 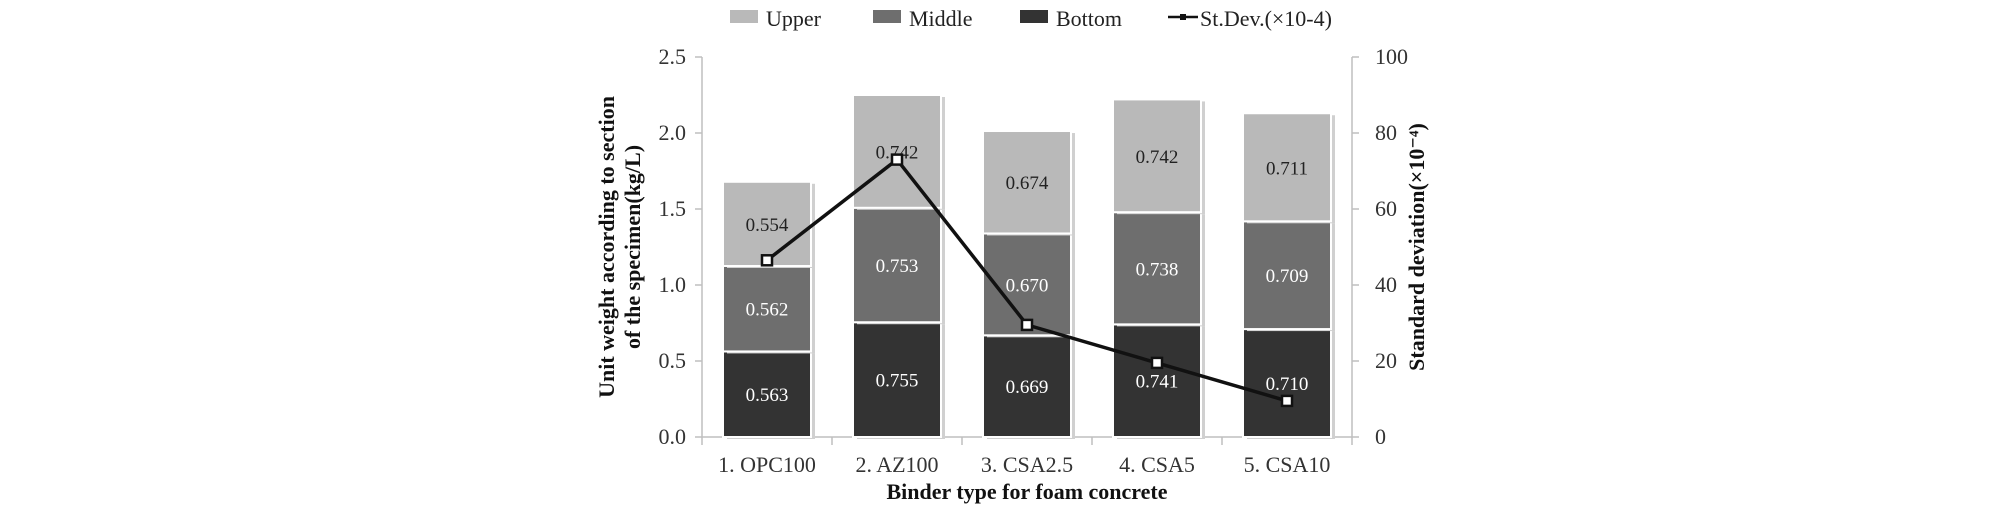 I want to click on y-tick-label: 2.5, so click(x=673, y=56).